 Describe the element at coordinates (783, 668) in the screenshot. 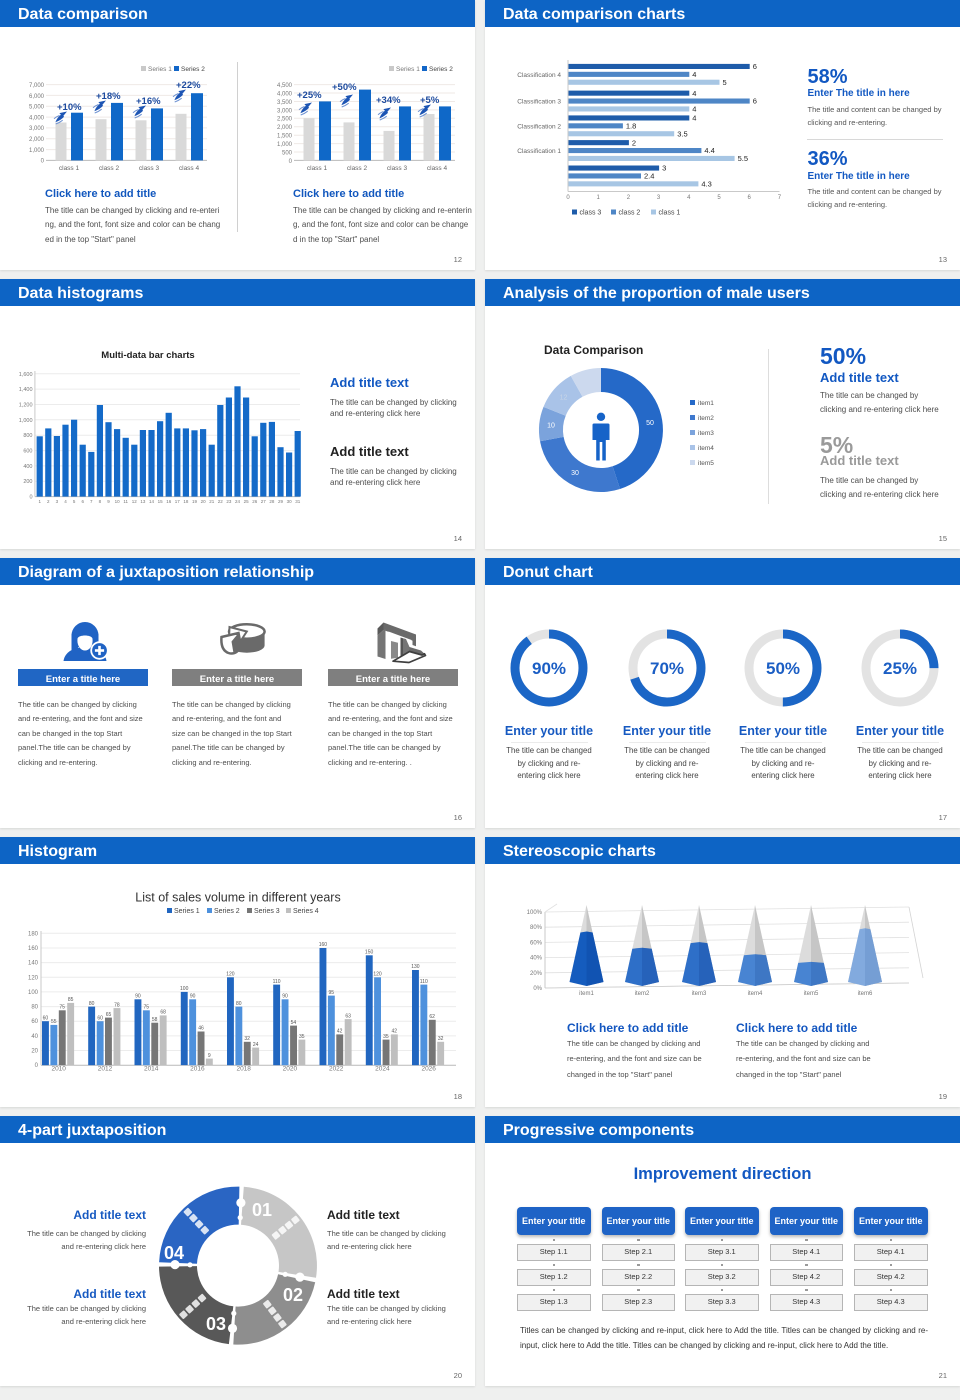

I see `svg-text: 50%` at that location.